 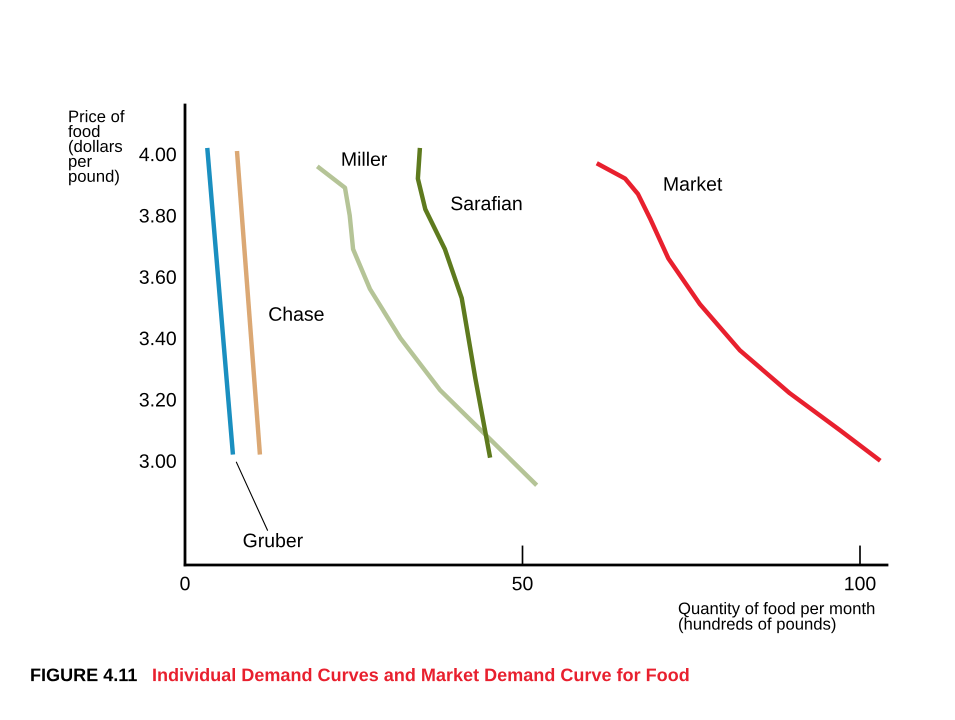 What do you see at coordinates (421, 675) in the screenshot?
I see `text: Individual Demand Curves and Market Demand Curve for Food` at bounding box center [421, 675].